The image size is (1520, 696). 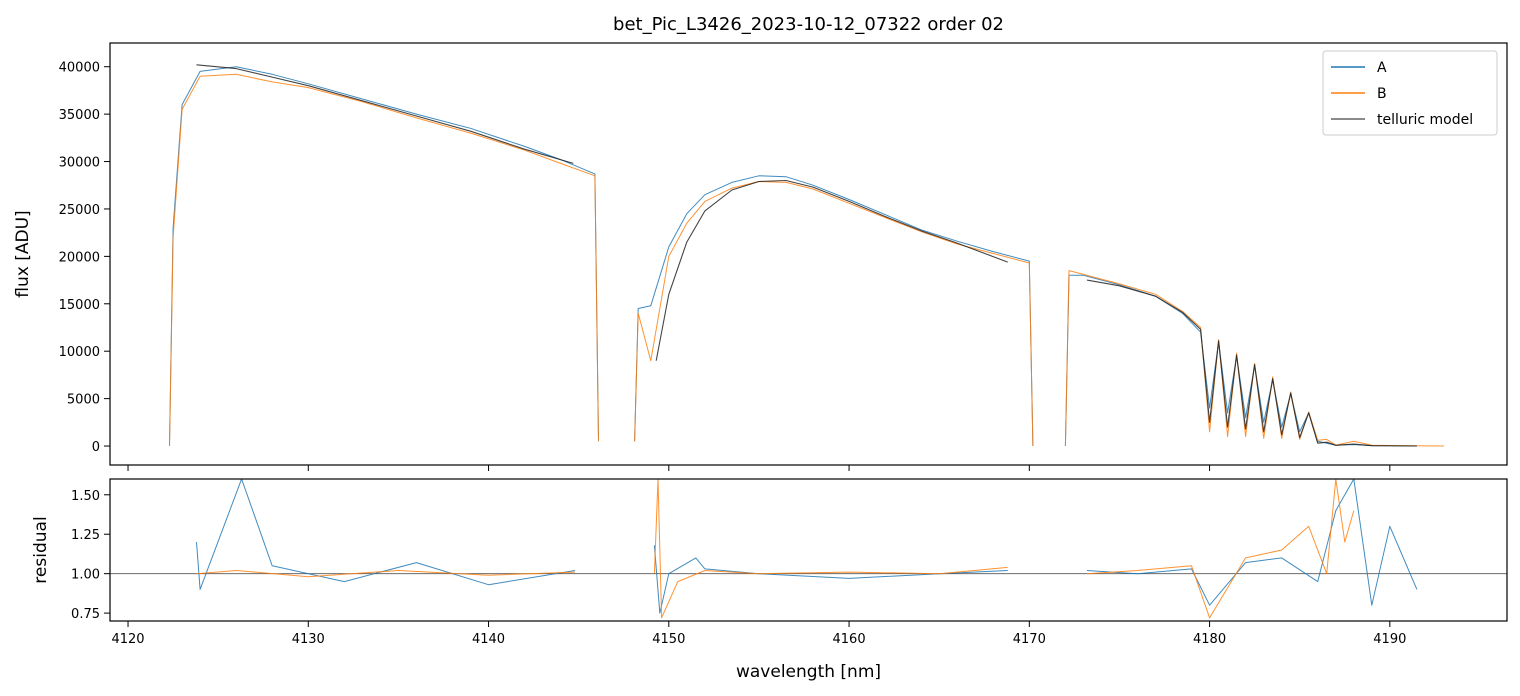 What do you see at coordinates (1382, 68) in the screenshot?
I see `legend-label-a: A` at bounding box center [1382, 68].